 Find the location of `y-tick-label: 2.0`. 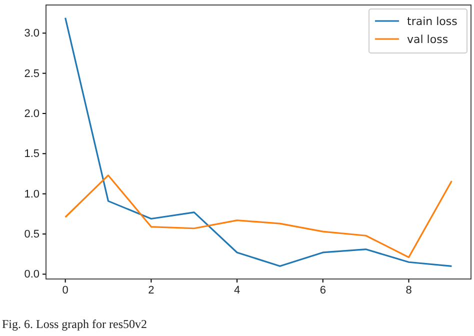

y-tick-label: 2.0 is located at coordinates (32, 114).